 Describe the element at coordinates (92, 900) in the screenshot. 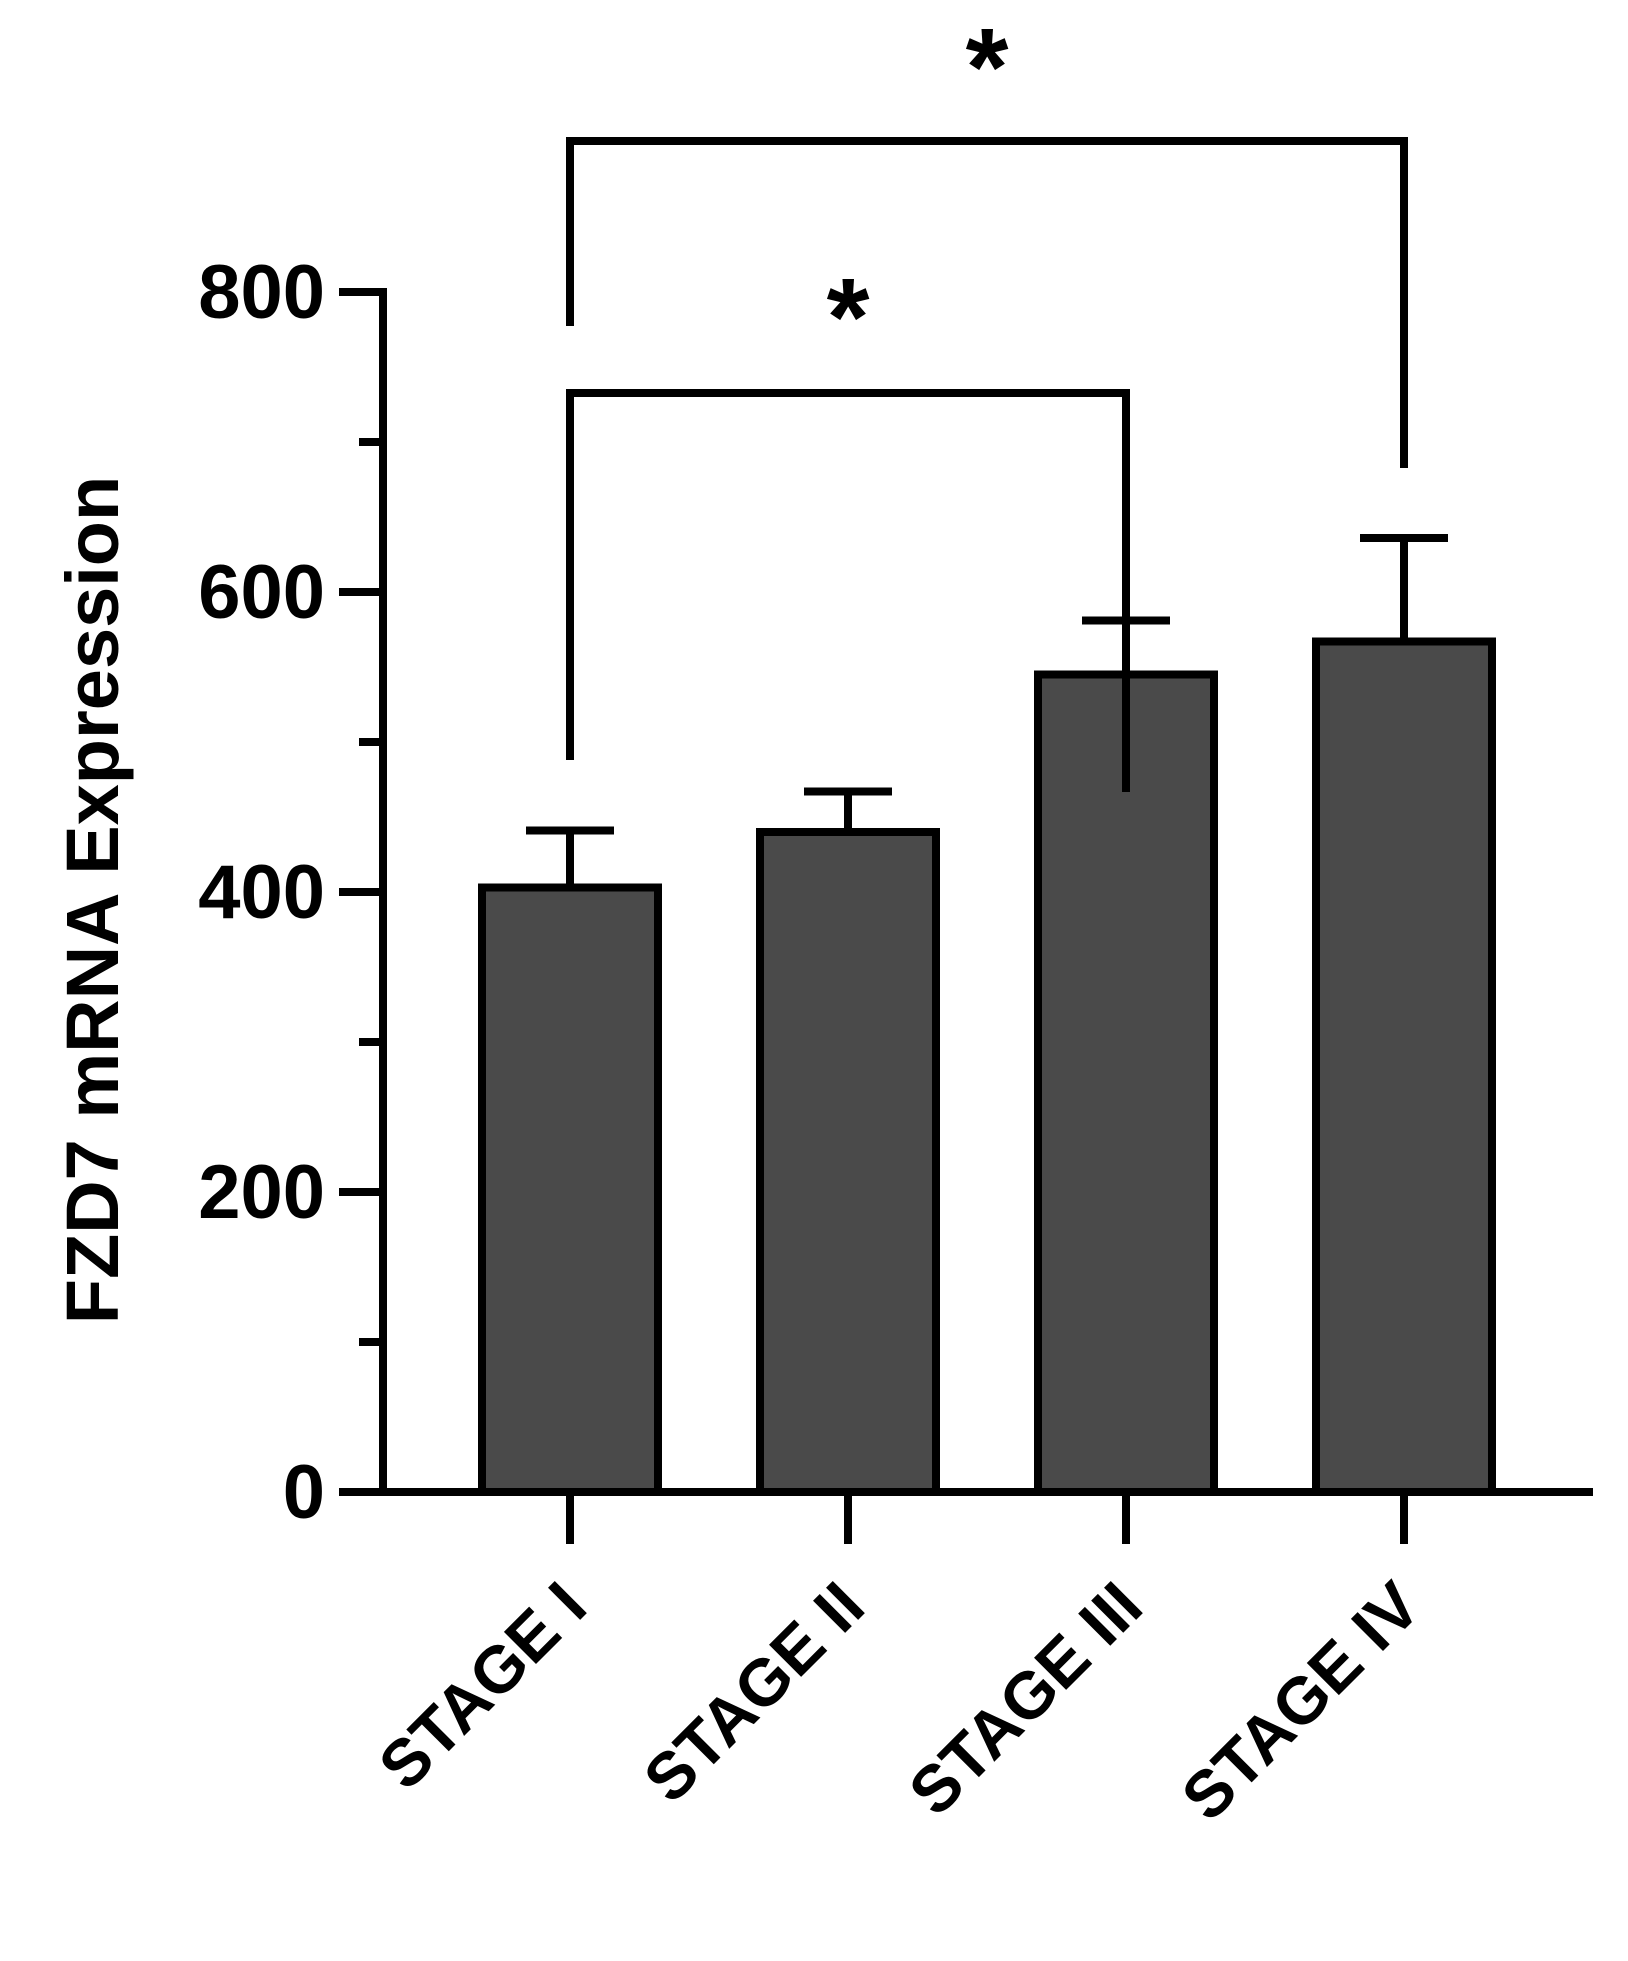

I see `y-axis-title: FZD7 mRNA Expression` at that location.